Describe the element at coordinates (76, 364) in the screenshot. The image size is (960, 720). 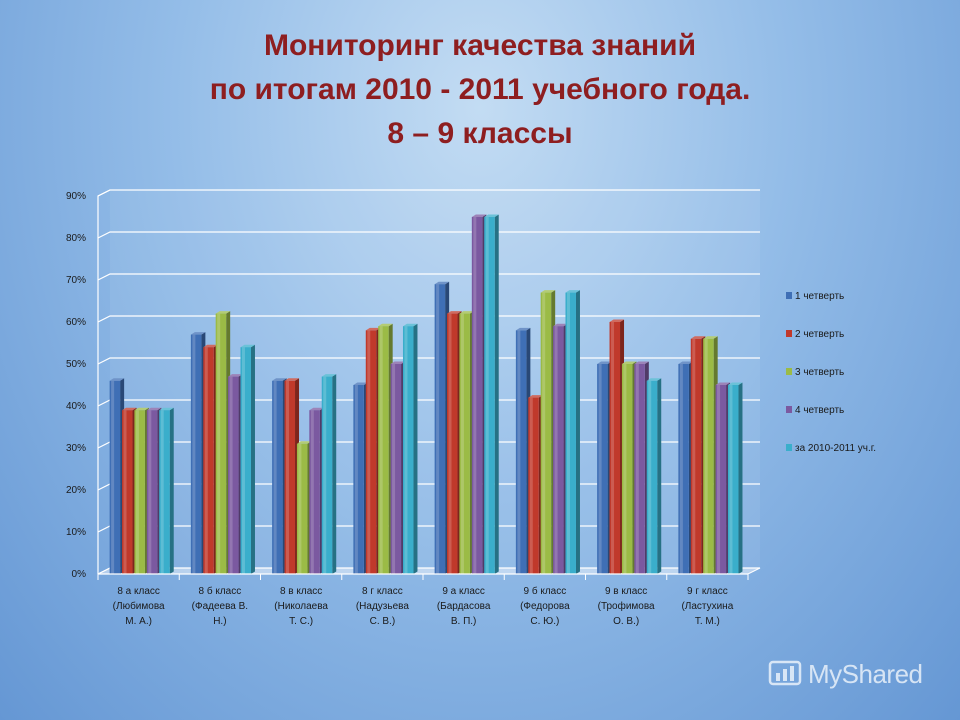
I see `y-tick-label: 50%` at that location.